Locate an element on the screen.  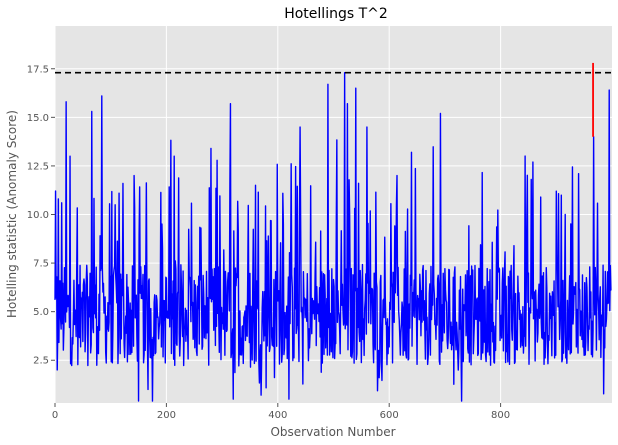
chart-title: Hotellings T^2 is located at coordinates (336, 14).